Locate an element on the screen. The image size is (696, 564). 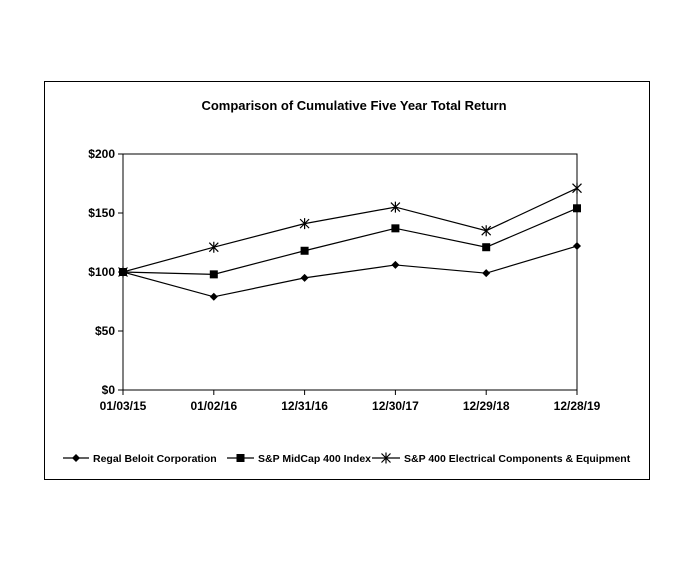
legend-label: S&P MidCap 400 Index is located at coordinates (314, 459).